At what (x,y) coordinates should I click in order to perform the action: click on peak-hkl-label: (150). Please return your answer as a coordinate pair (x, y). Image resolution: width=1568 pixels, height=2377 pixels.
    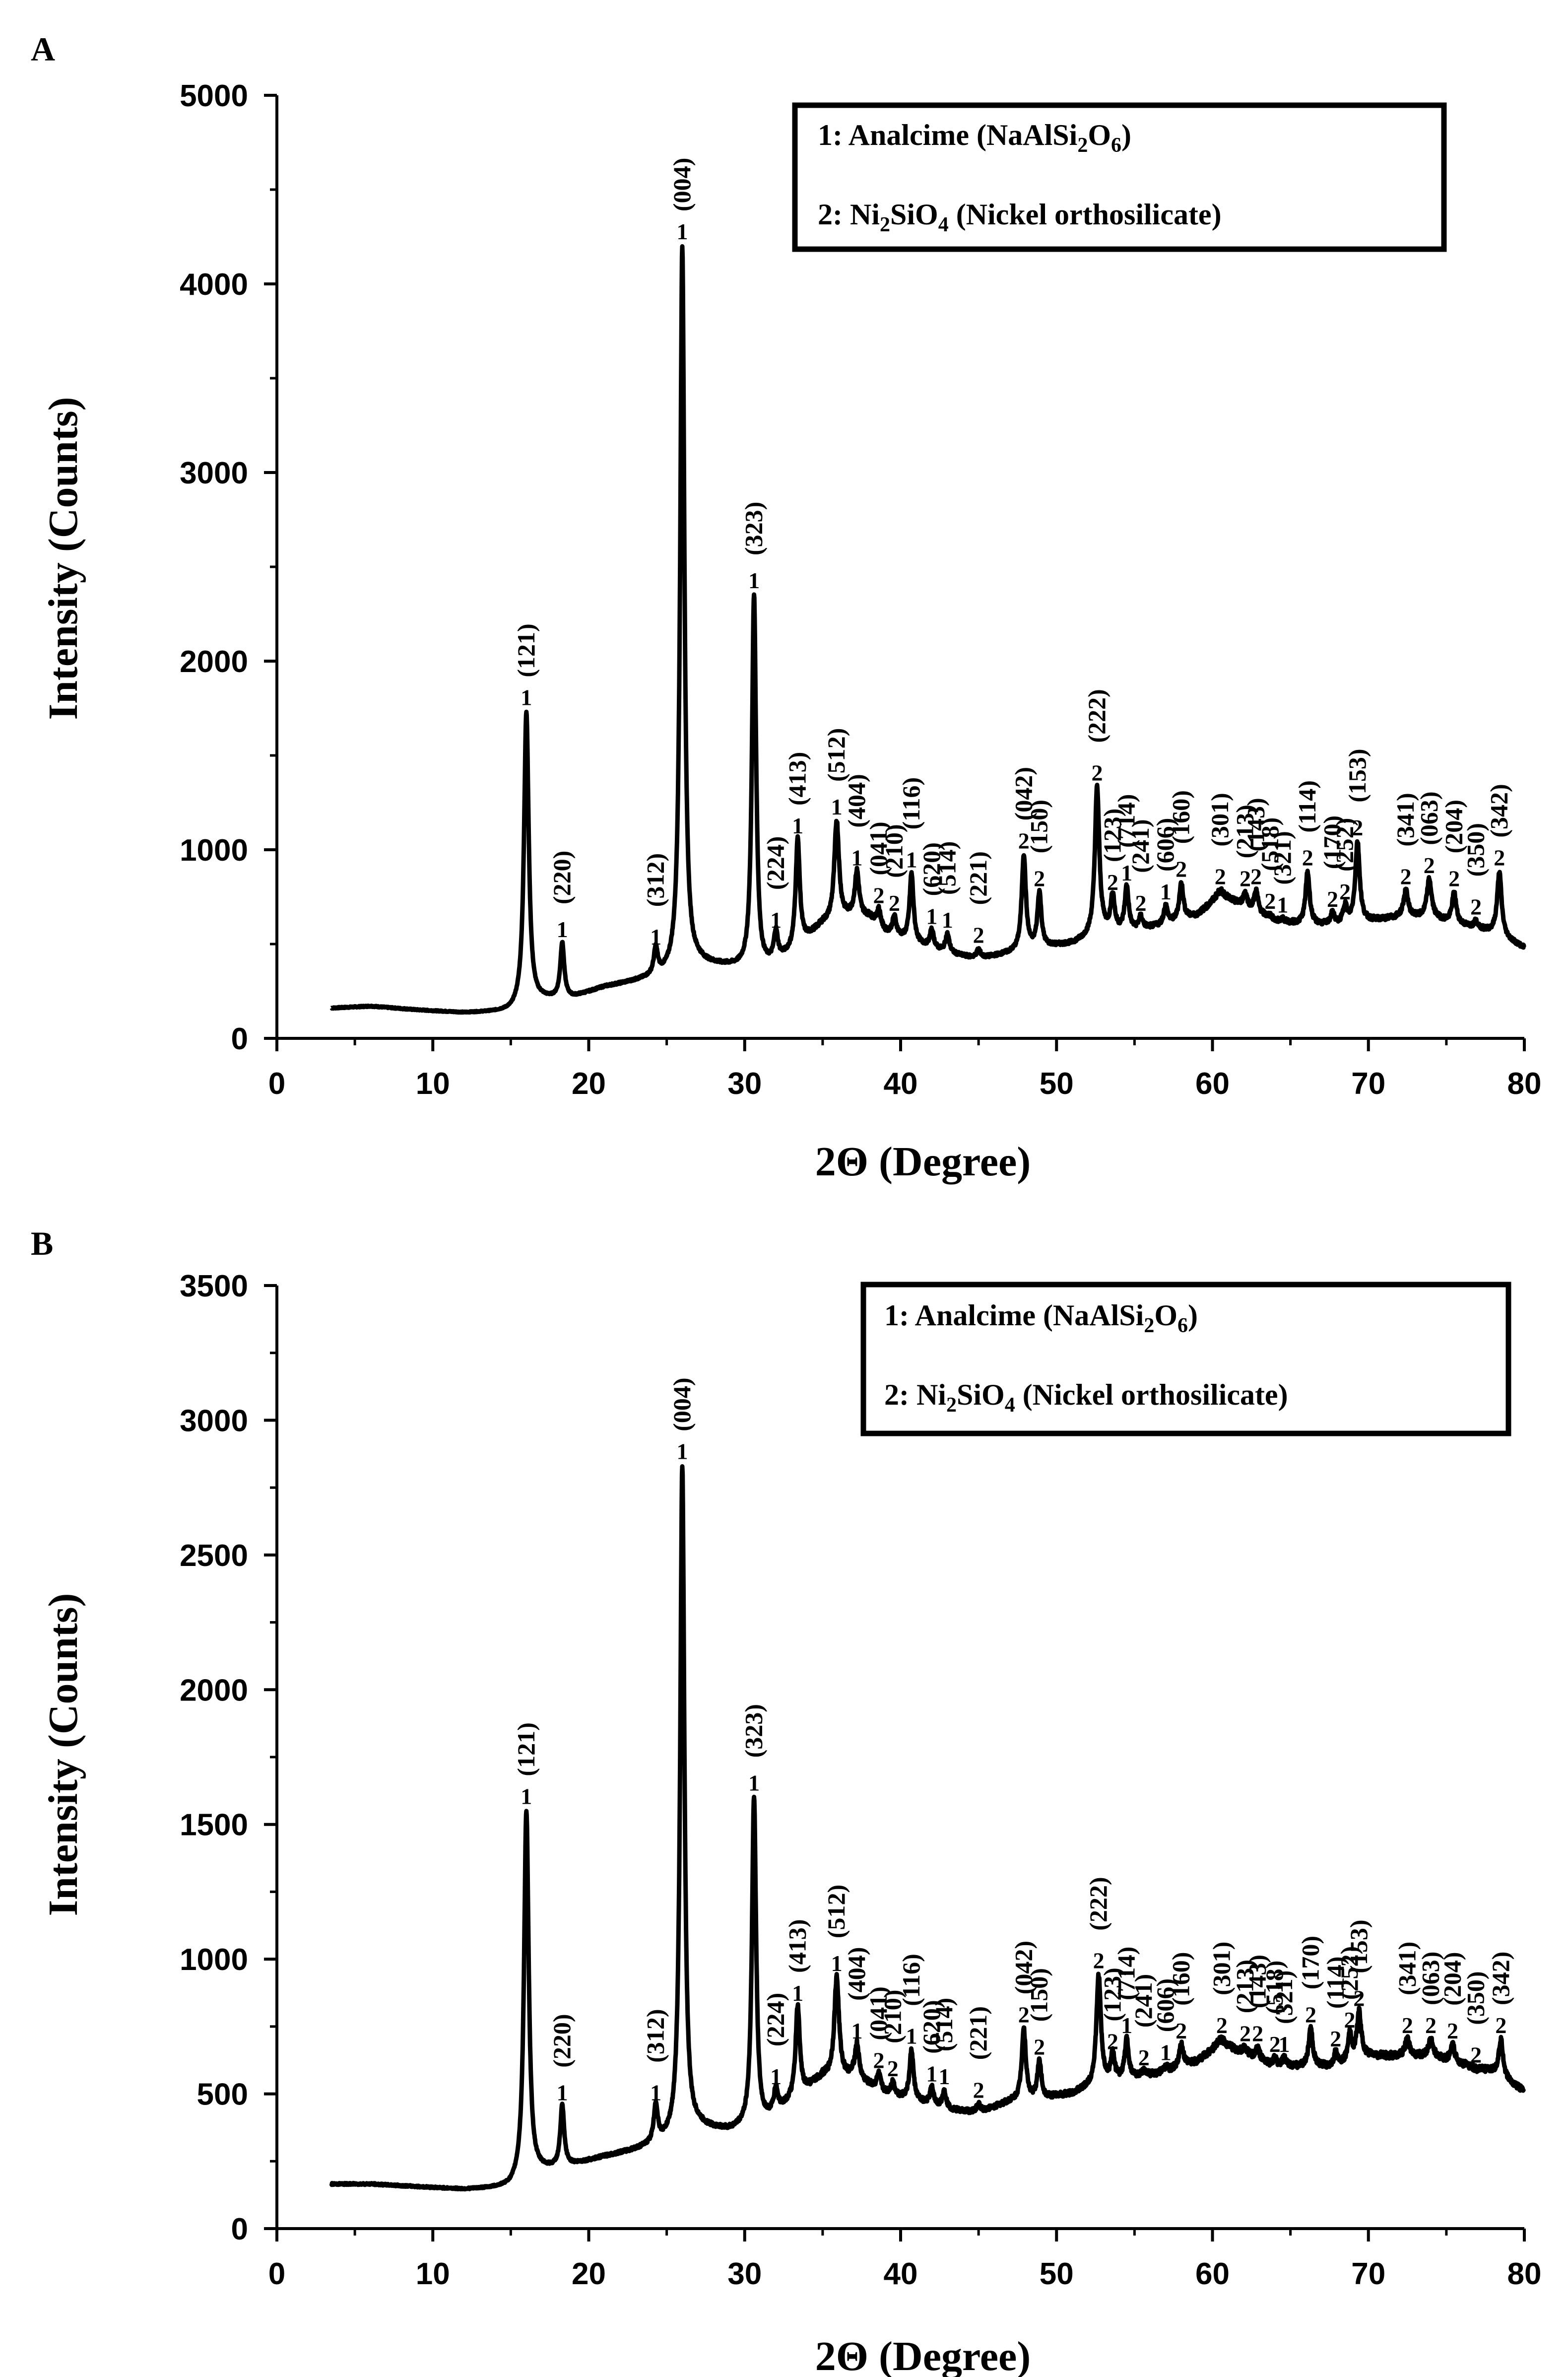
    Looking at the image, I should click on (1039, 1995).